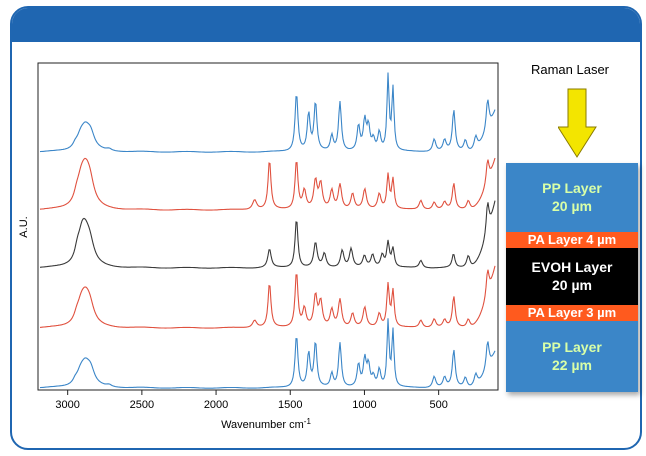  I want to click on layer-4: PA Layer 3 µm, so click(572, 313).